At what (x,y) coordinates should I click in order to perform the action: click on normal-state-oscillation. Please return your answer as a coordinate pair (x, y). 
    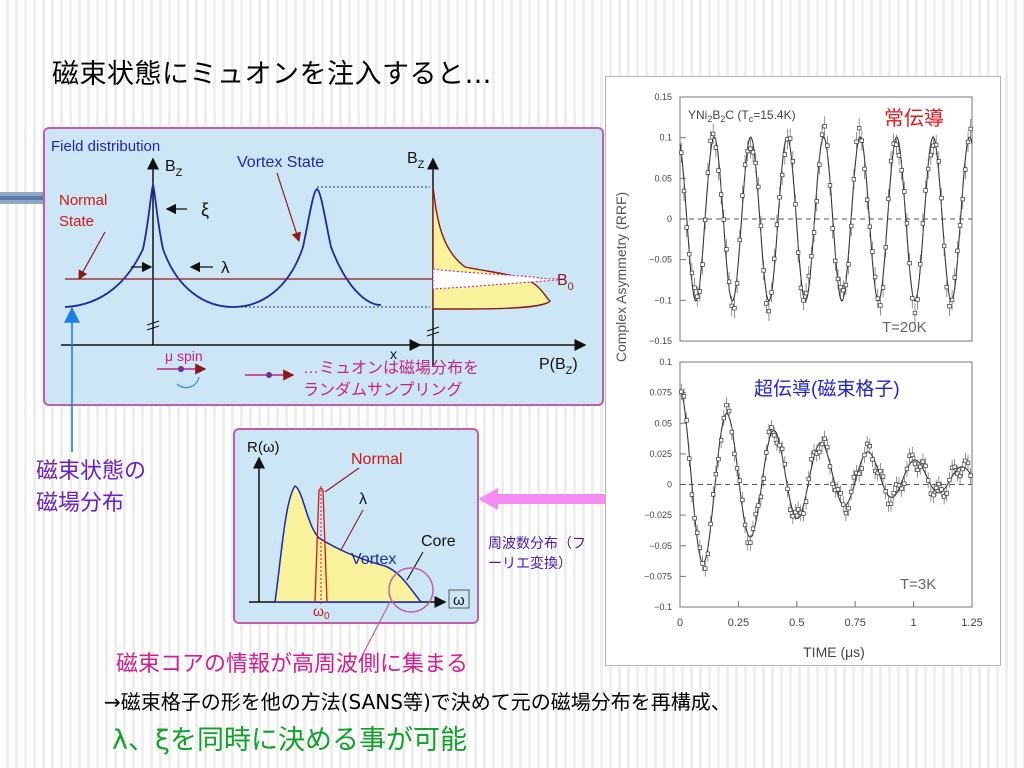
    Looking at the image, I should click on (826, 219).